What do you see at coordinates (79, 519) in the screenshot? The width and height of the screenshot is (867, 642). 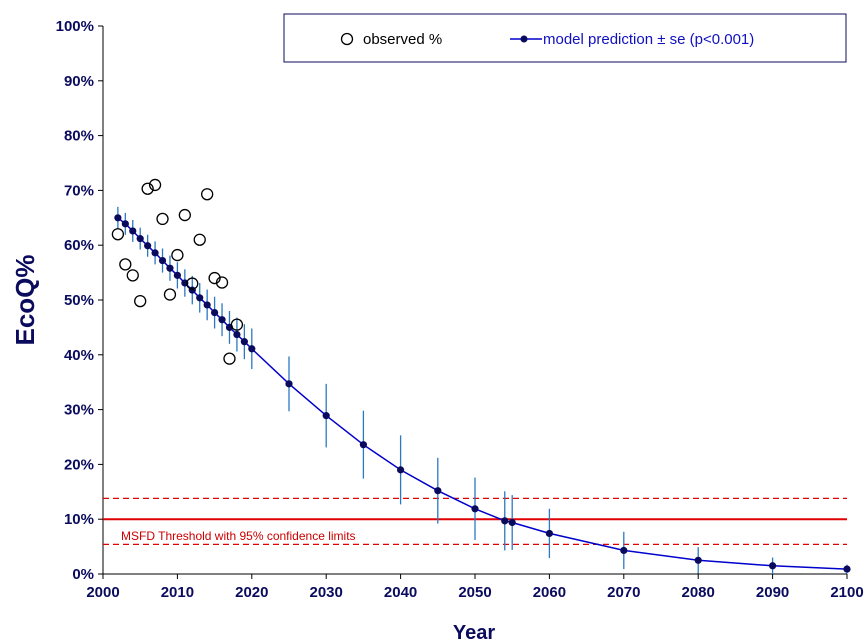 I see `y-tick-label: 10%` at bounding box center [79, 519].